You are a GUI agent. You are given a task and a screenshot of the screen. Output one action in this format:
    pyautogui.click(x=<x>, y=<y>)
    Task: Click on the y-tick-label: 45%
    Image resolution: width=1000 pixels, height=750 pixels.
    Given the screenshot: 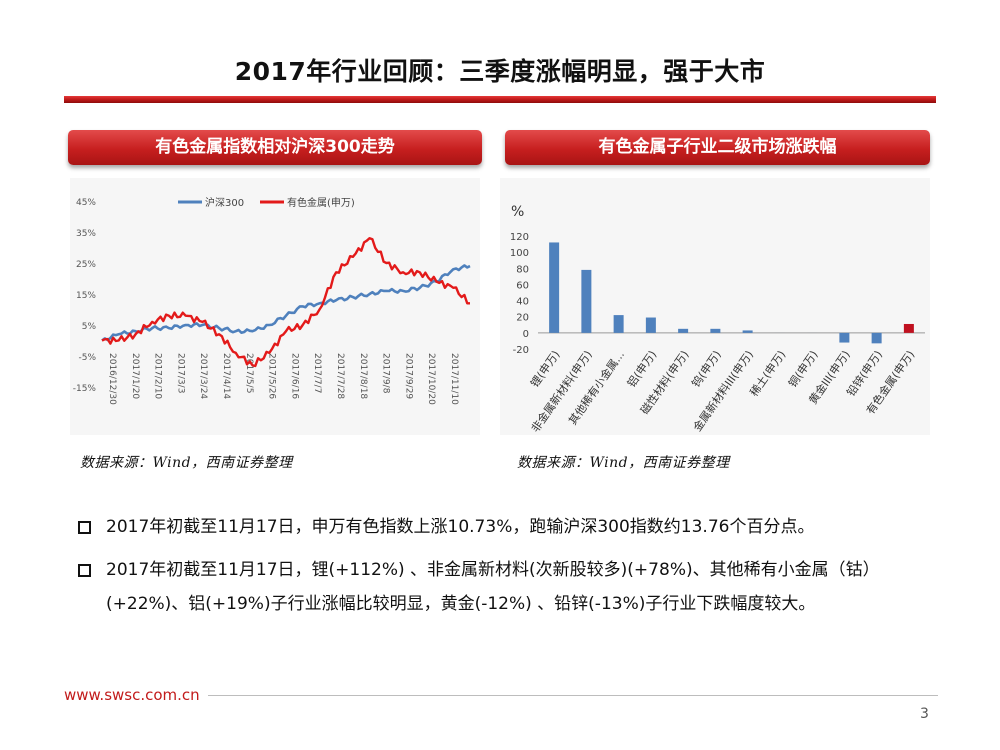 What is the action you would take?
    pyautogui.click(x=86, y=203)
    